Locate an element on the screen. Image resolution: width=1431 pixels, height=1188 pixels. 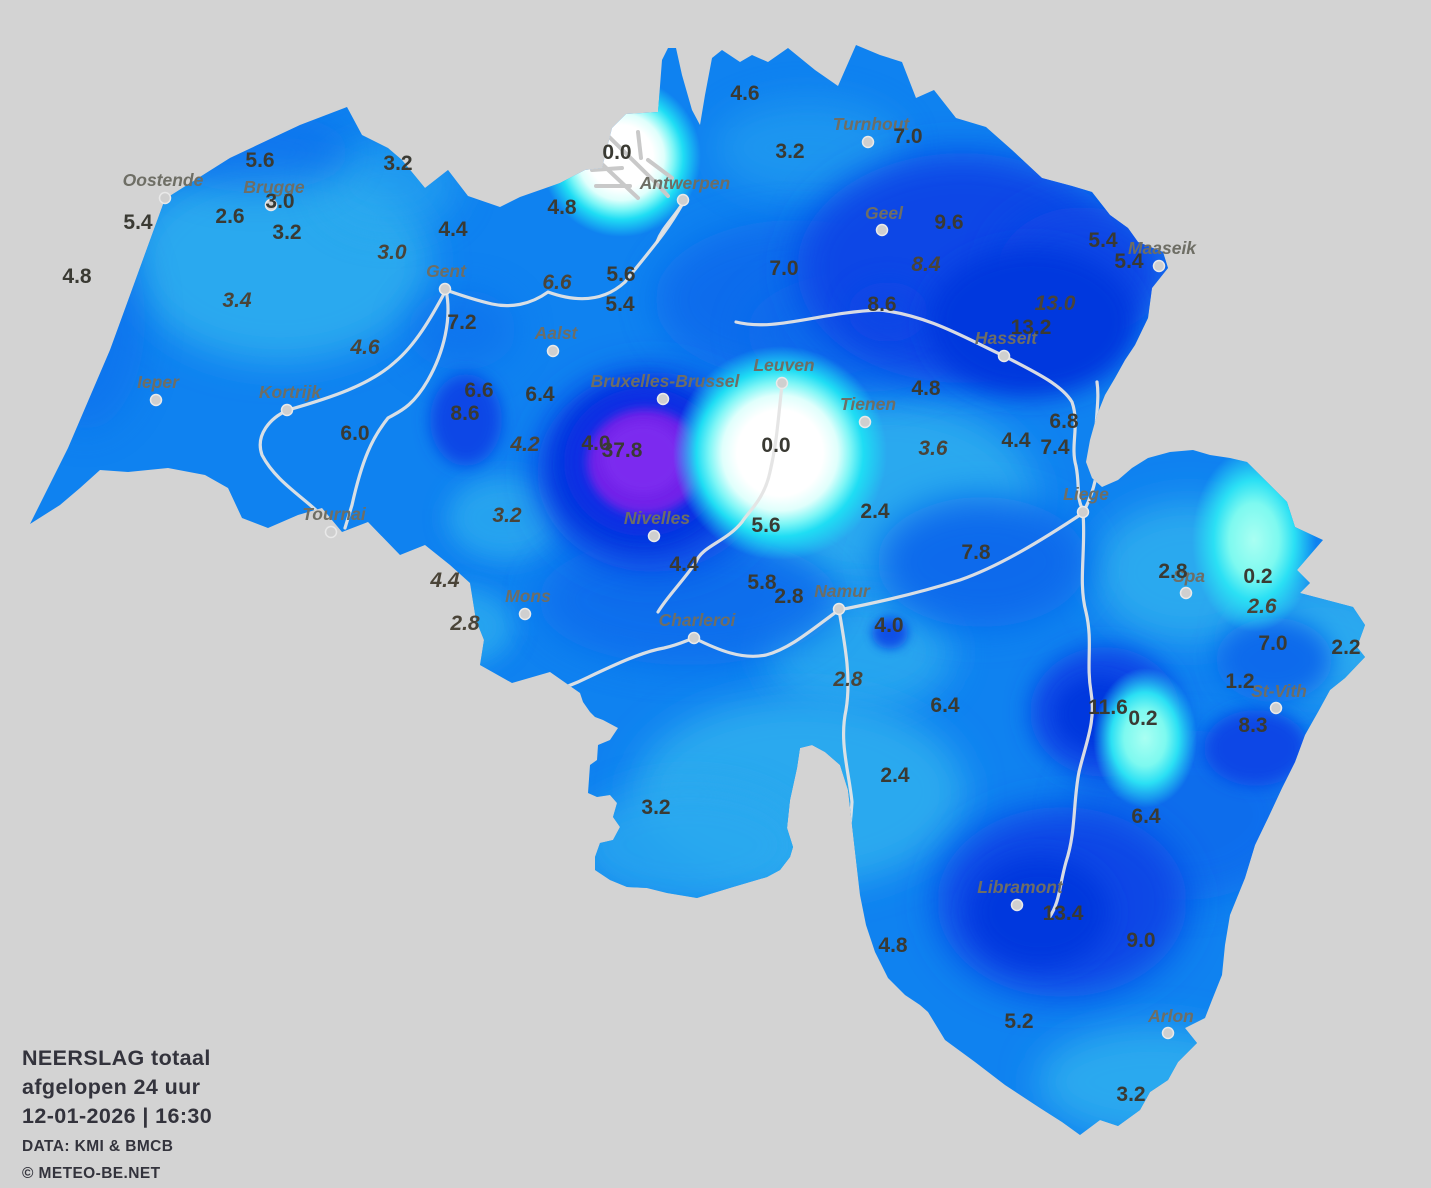
copyright: © METEO-BE.NET is located at coordinates (91, 1173).